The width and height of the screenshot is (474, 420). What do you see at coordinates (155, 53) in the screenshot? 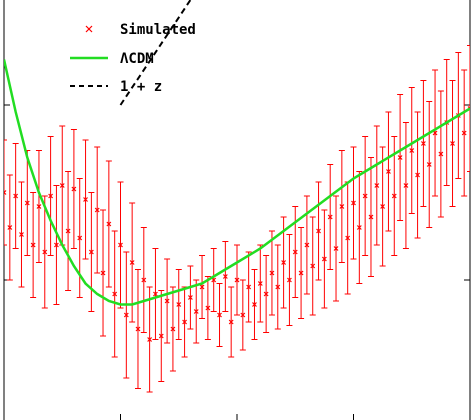
I see `one-plus-z-line` at bounding box center [155, 53].